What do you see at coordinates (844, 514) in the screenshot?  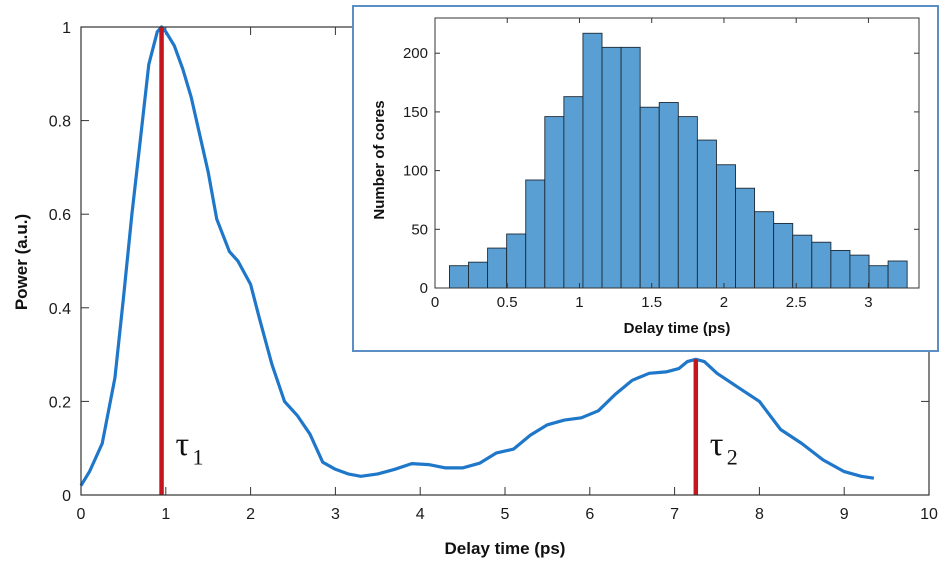 I see `main-x-tick-label: 9` at bounding box center [844, 514].